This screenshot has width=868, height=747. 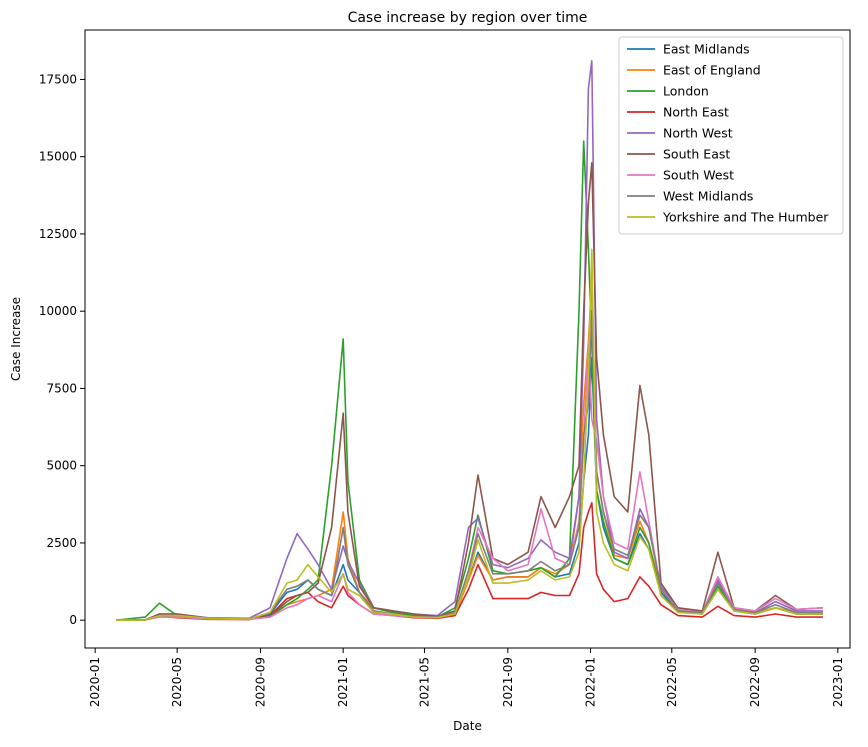 What do you see at coordinates (58, 157) in the screenshot?
I see `y-tick-label: 15000` at bounding box center [58, 157].